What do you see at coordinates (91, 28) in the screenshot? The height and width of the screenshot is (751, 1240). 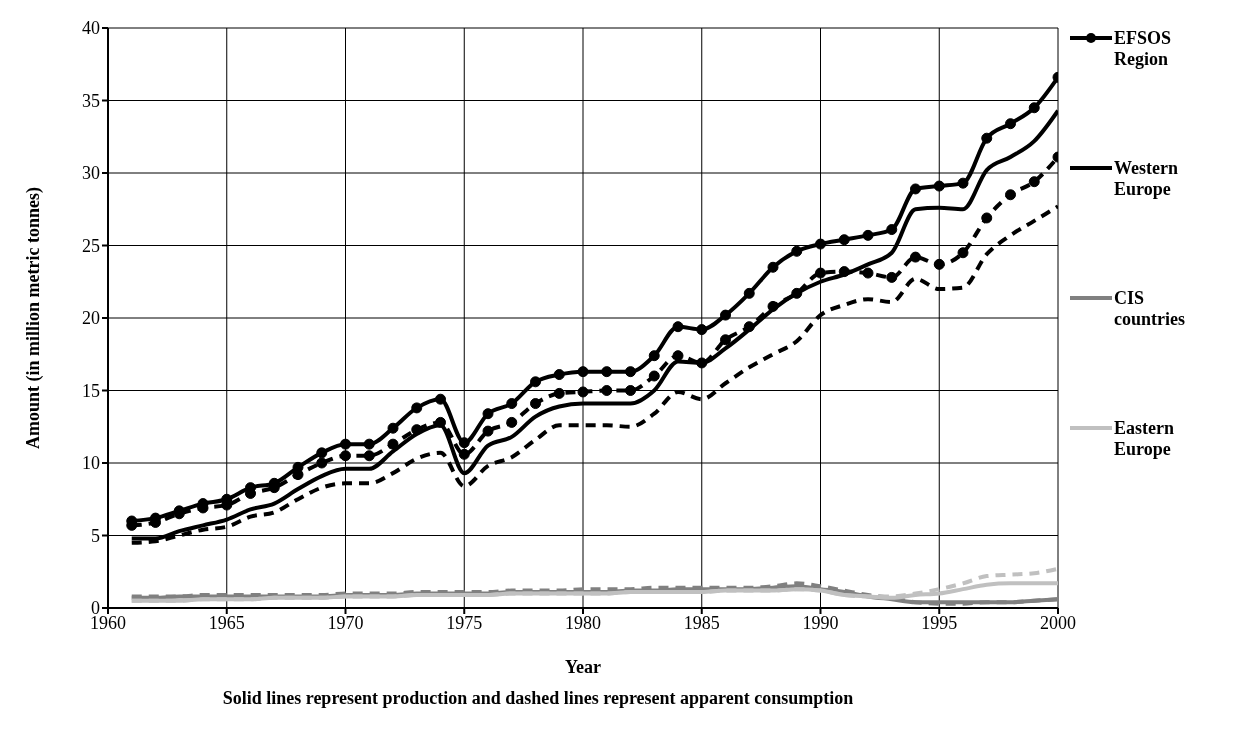 I see `y-tick-label: 40` at bounding box center [91, 28].